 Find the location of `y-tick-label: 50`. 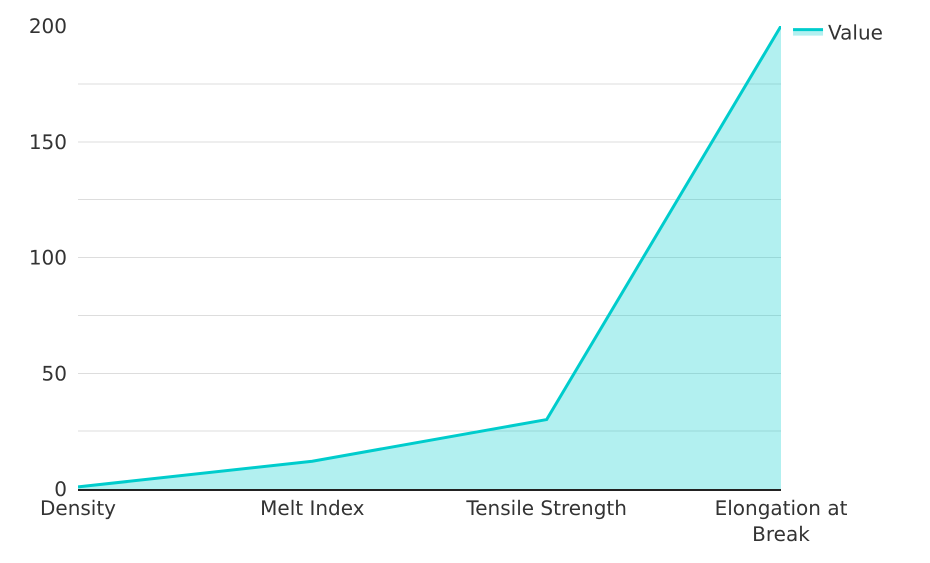

y-tick-label: 50 is located at coordinates (54, 373).